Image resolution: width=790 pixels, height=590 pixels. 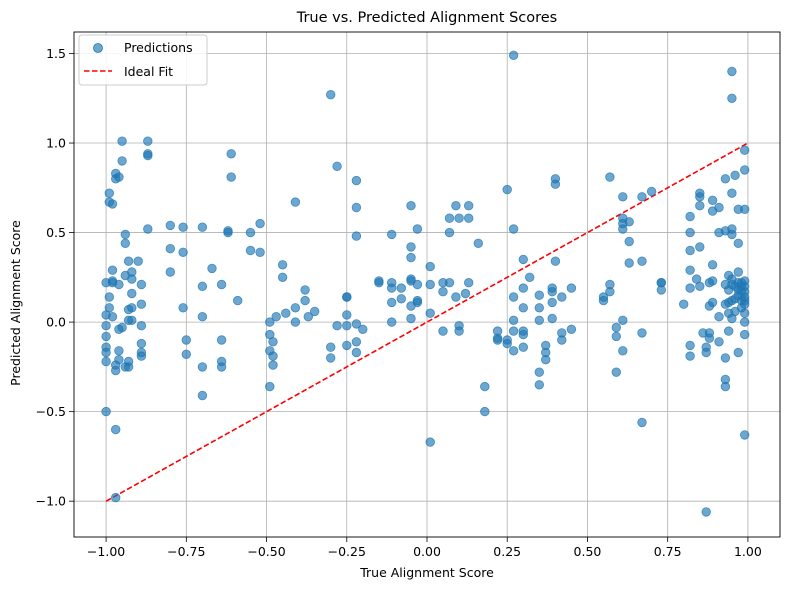 What do you see at coordinates (56, 143) in the screenshot?
I see `y-tick-label: 1.0` at bounding box center [56, 143].